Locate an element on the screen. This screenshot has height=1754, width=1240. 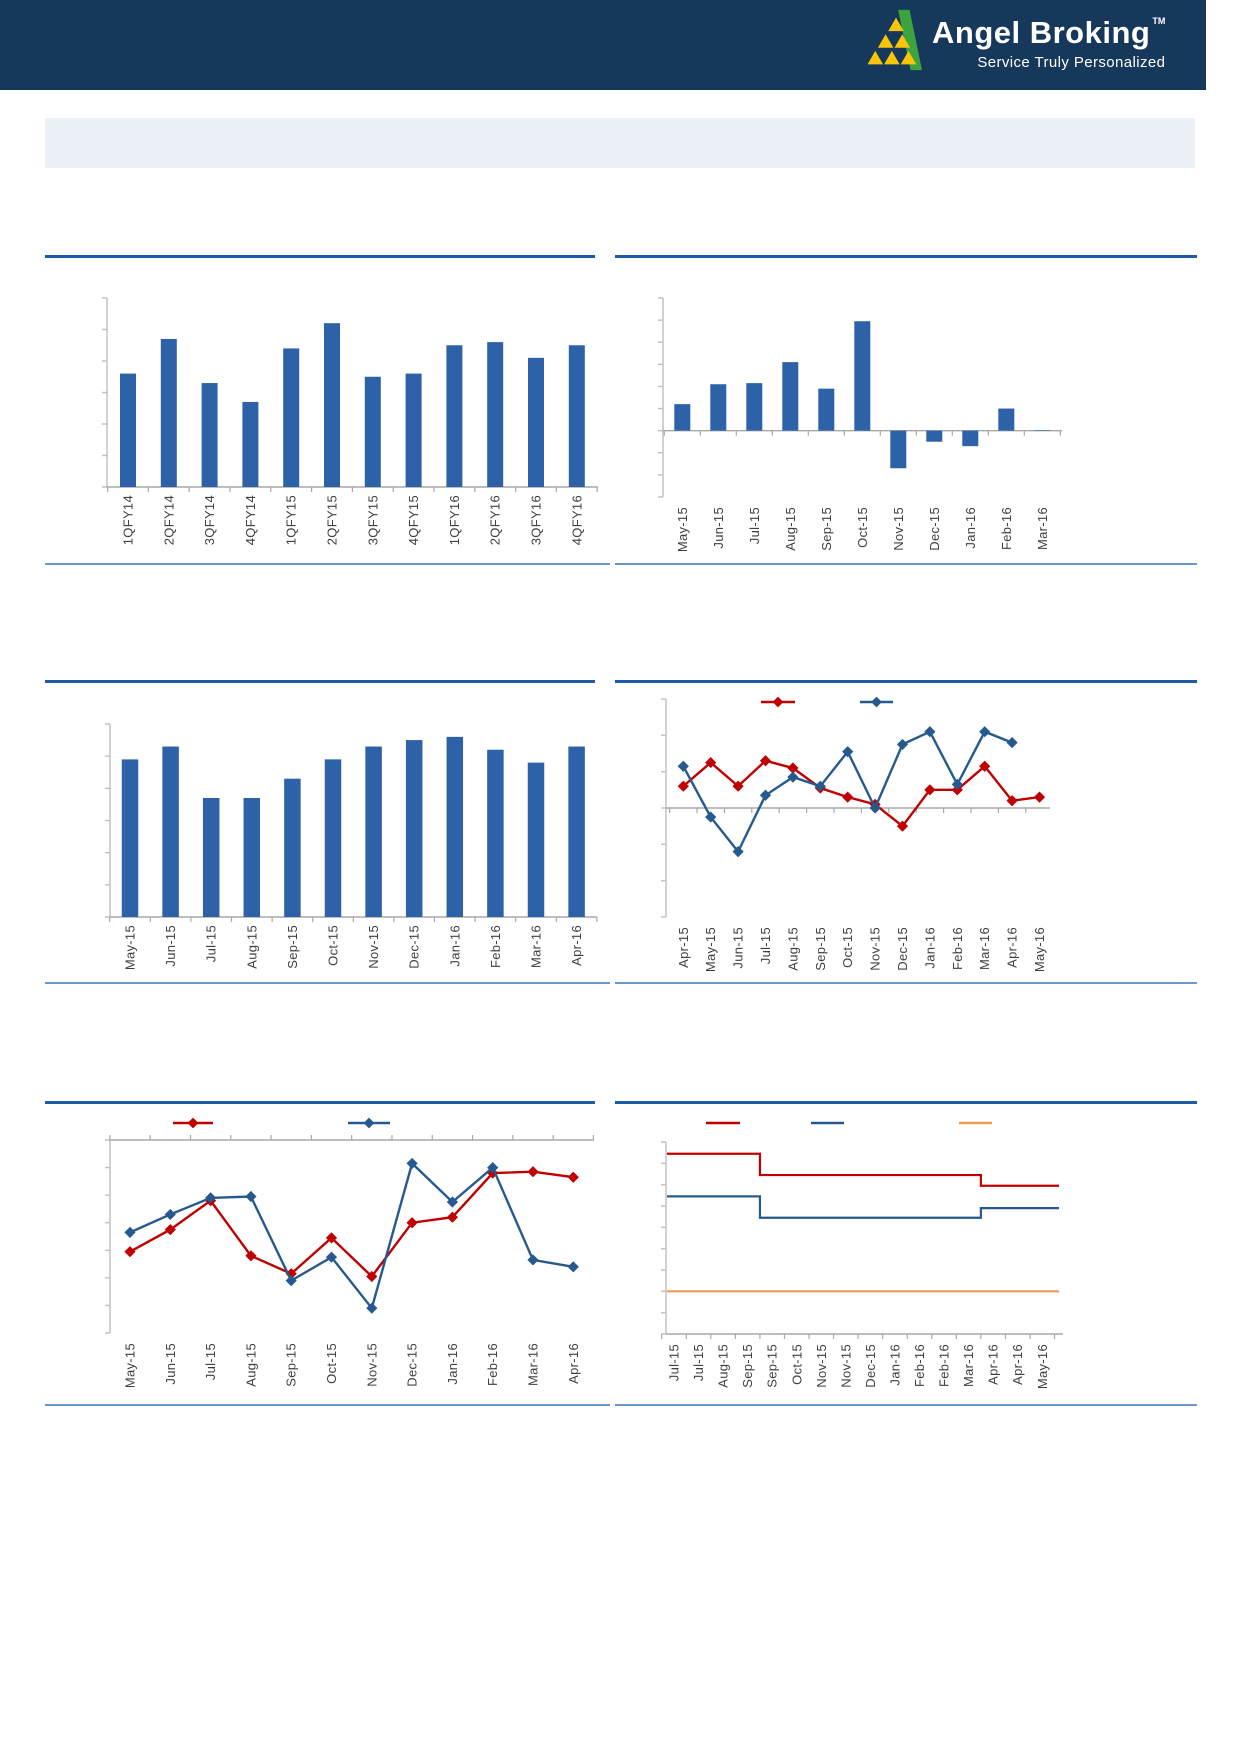
x-axis-label: 4QFY14 is located at coordinates (250, 520).